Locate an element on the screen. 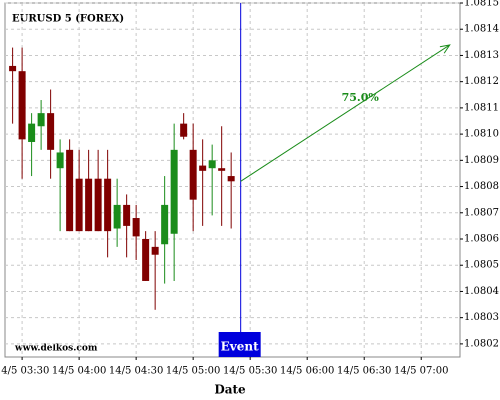  y-tick-label: 1.0808 is located at coordinates (481, 186).